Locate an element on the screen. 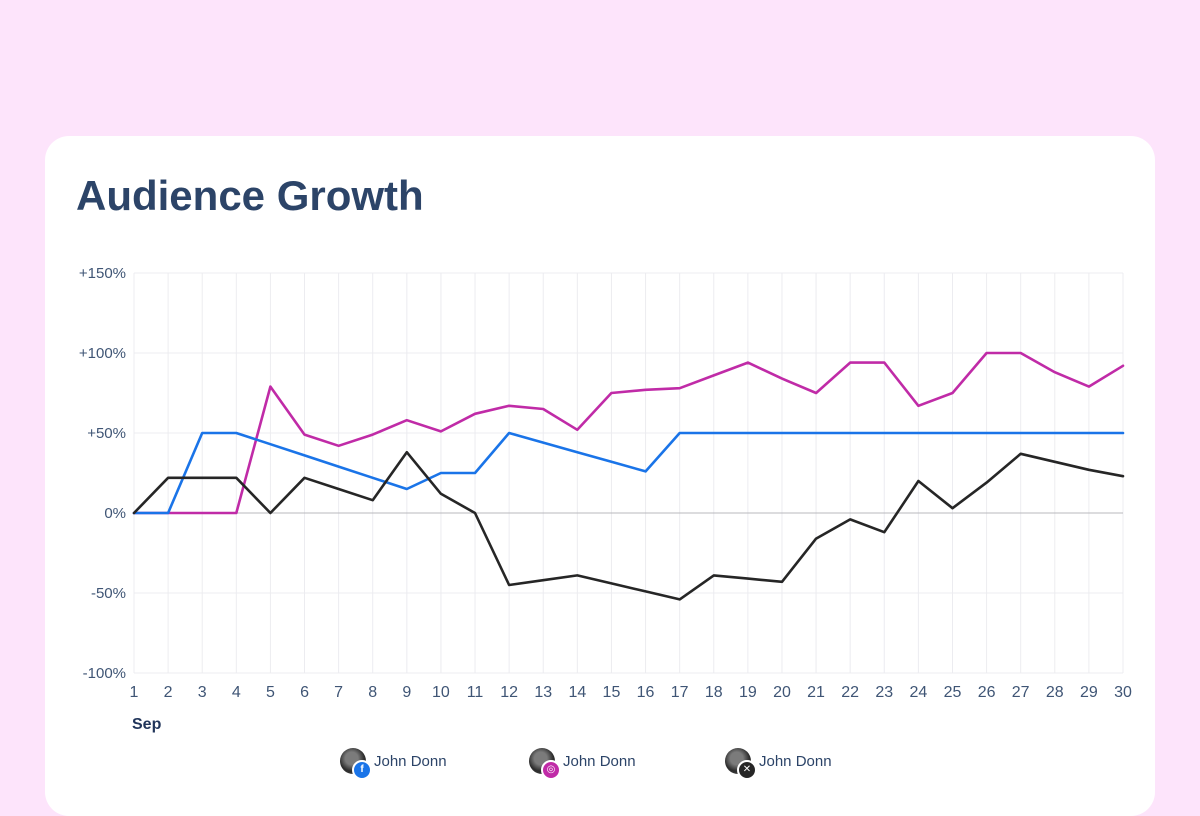 This screenshot has width=1200, height=816. x-icon: ✕ is located at coordinates (747, 770).